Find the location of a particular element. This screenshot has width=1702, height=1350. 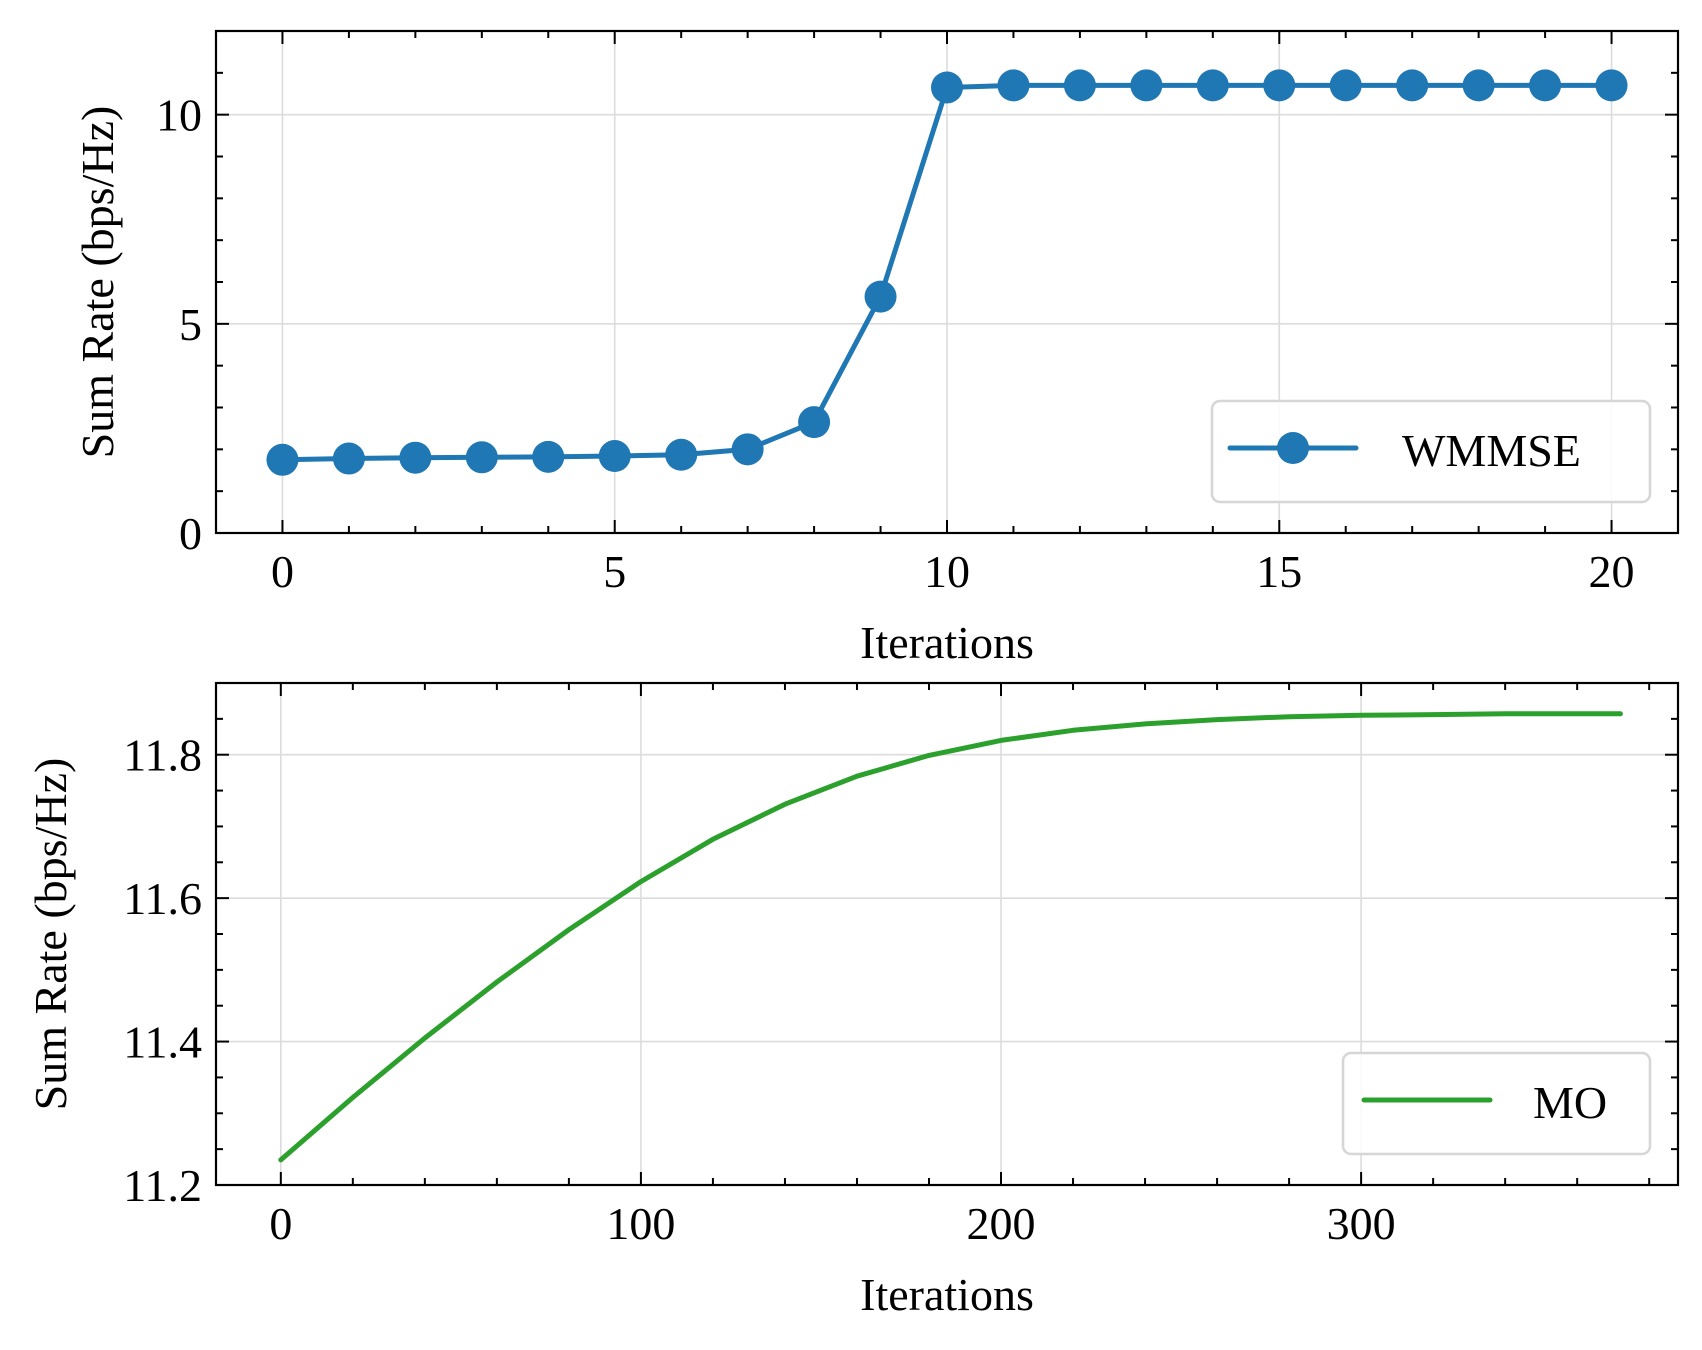

top-y-axis-title: Sum Rate (bps/Hz) is located at coordinates (97, 282).